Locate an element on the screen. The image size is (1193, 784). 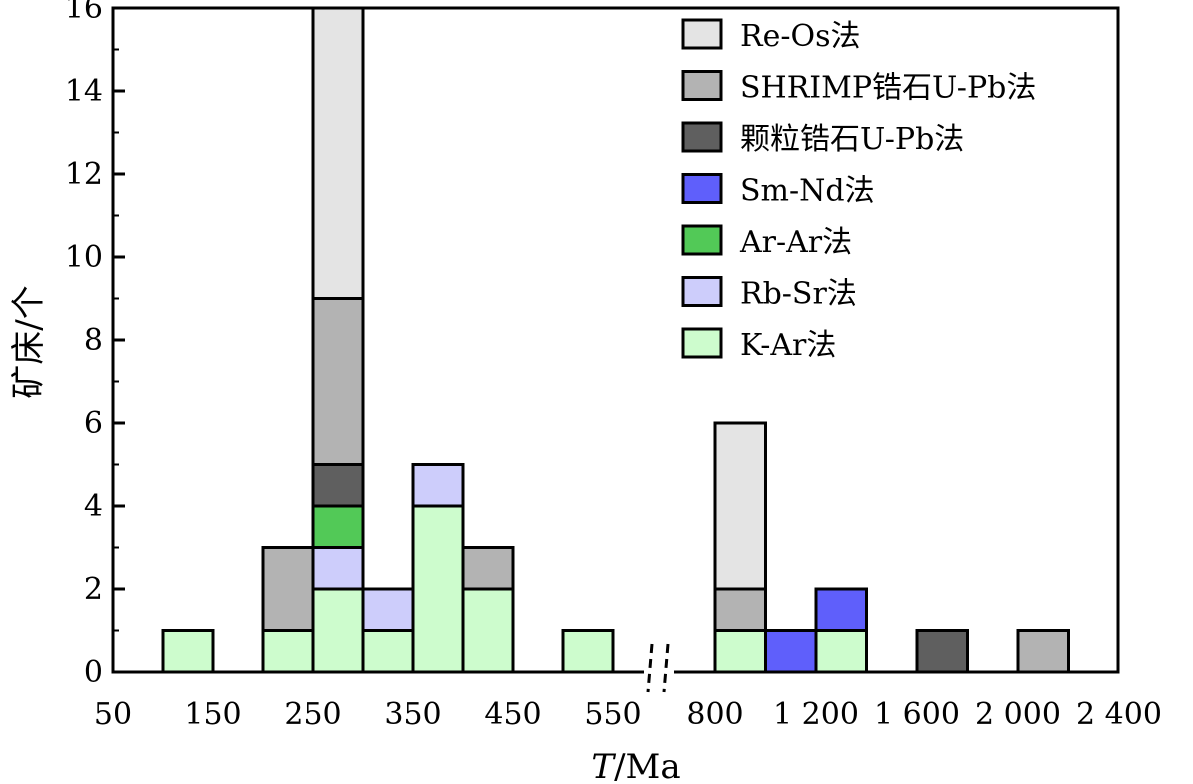
y-tick-label: 4 is located at coordinates (93, 506).